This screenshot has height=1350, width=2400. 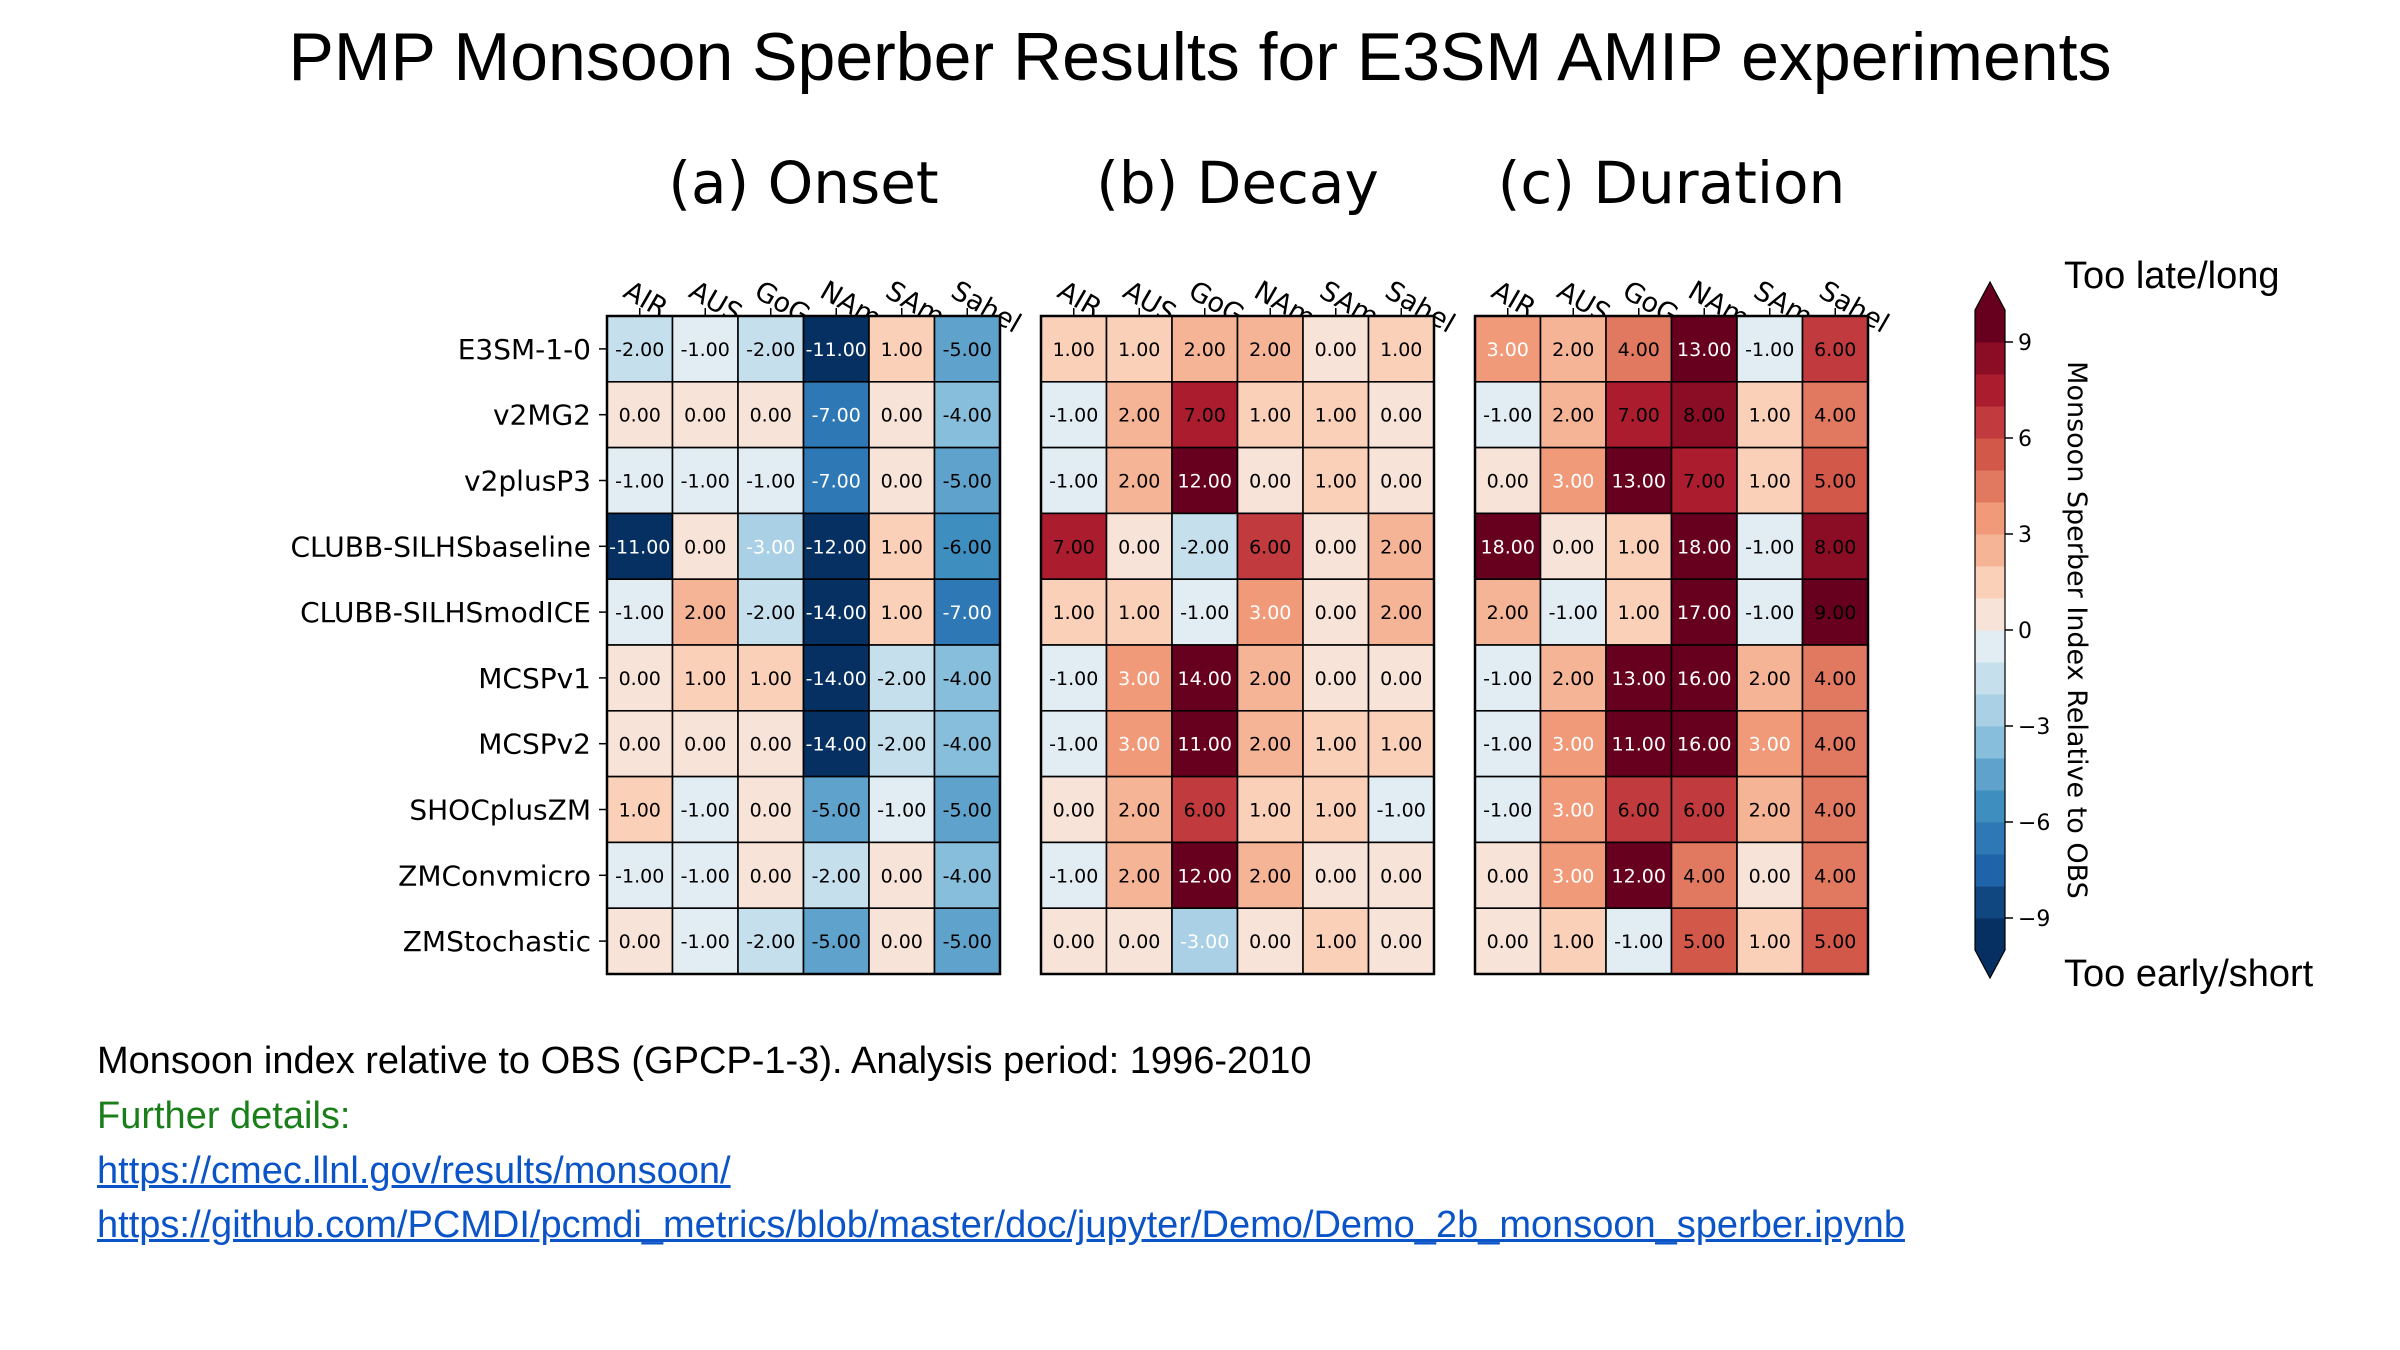 I want to click on cell-value: -4.00, so click(x=967, y=745).